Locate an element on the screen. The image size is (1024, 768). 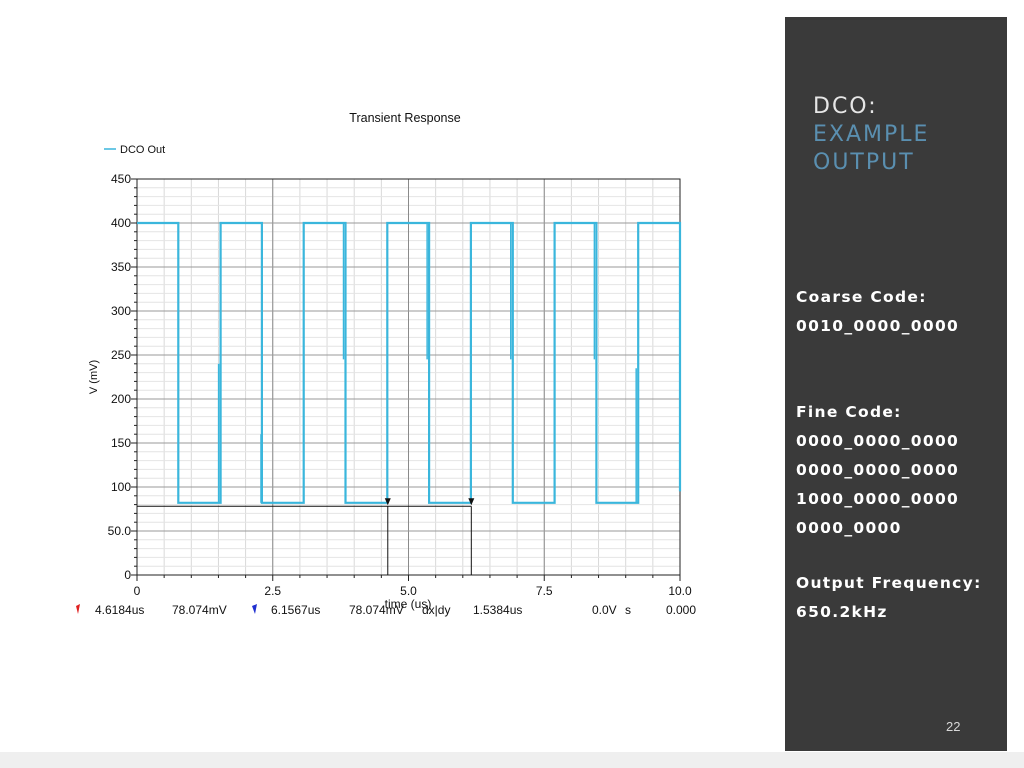
title-line-3: OUTPUT is located at coordinates (864, 162).